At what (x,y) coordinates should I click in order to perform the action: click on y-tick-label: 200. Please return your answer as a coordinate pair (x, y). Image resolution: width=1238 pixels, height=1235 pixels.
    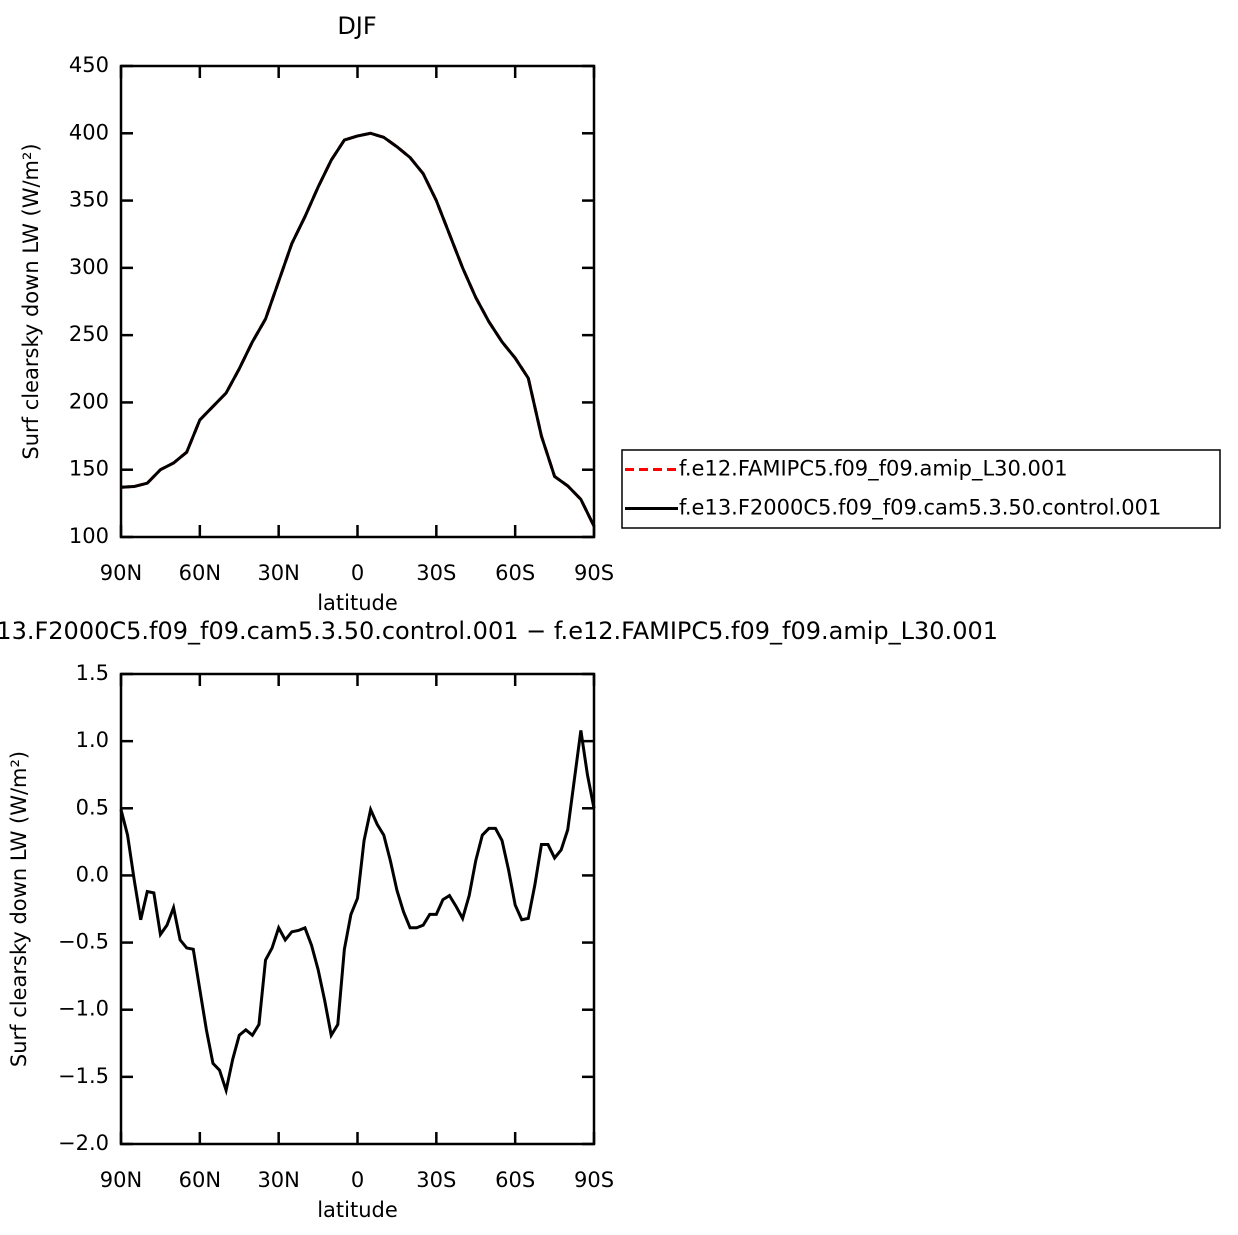
    Looking at the image, I should click on (89, 401).